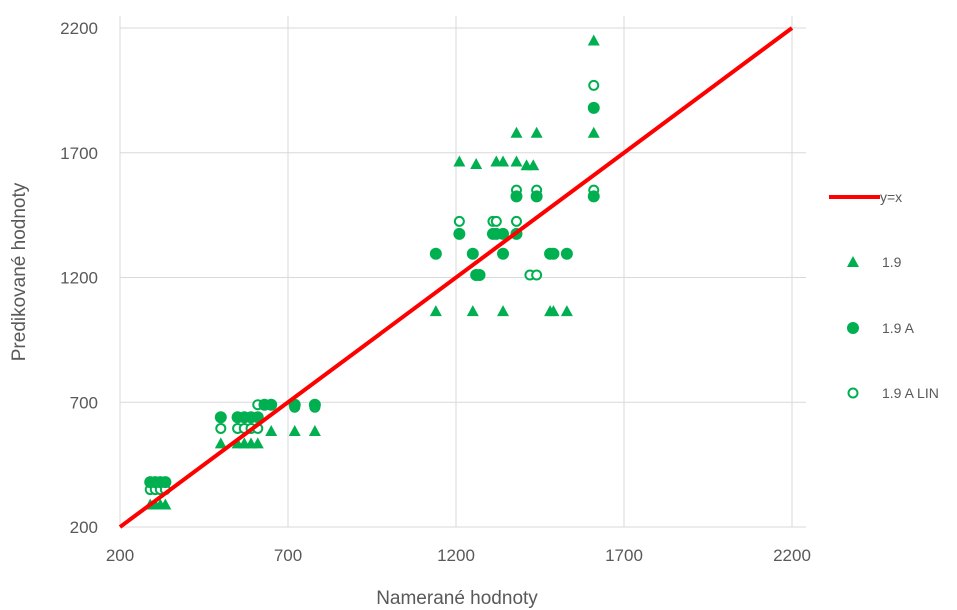 Image resolution: width=957 pixels, height=610 pixels. Describe the element at coordinates (79, 278) in the screenshot. I see `y-tick-label: 1200` at that location.